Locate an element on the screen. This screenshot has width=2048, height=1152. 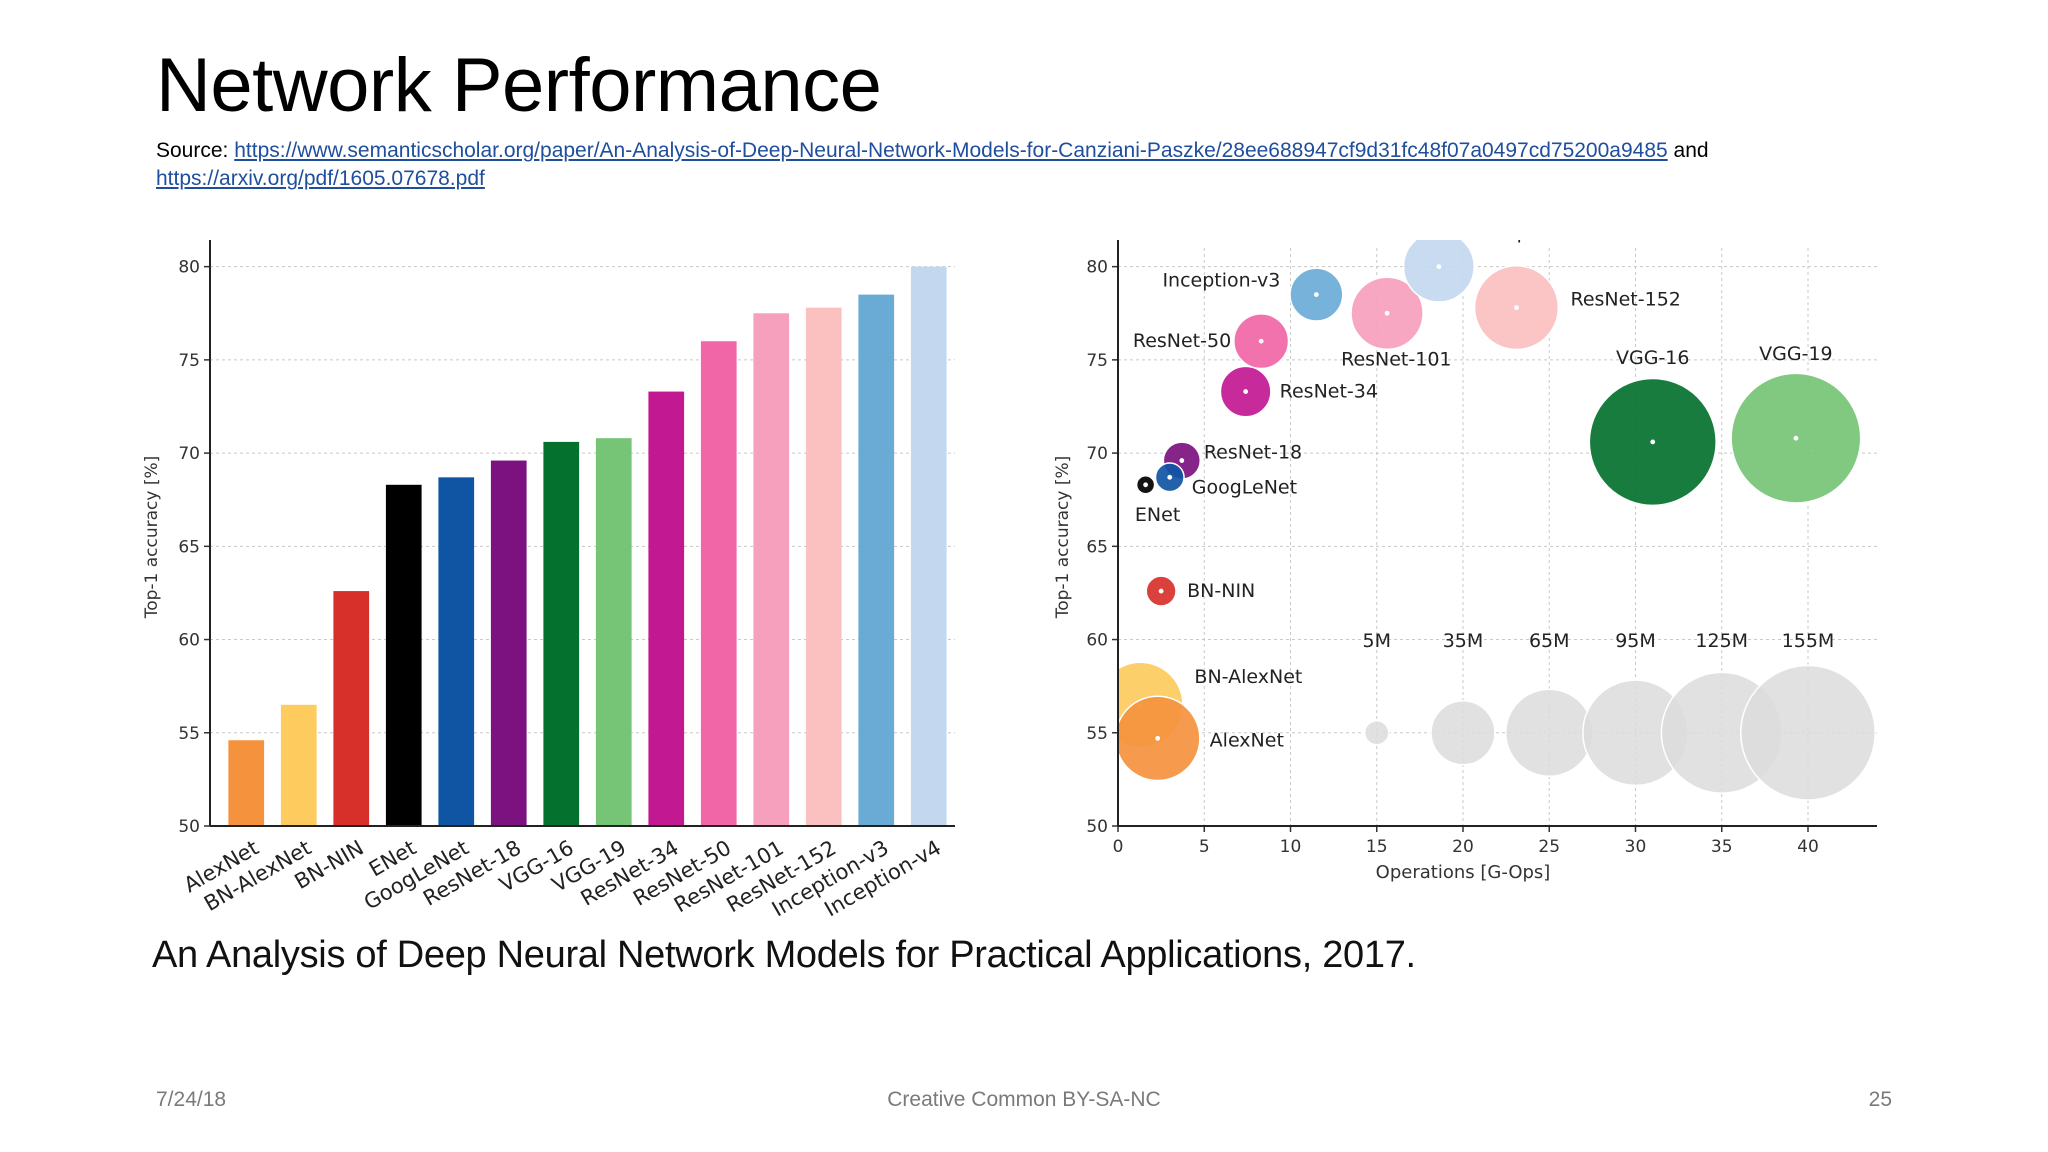
bar-y-tick-label: 60 is located at coordinates (189, 641).